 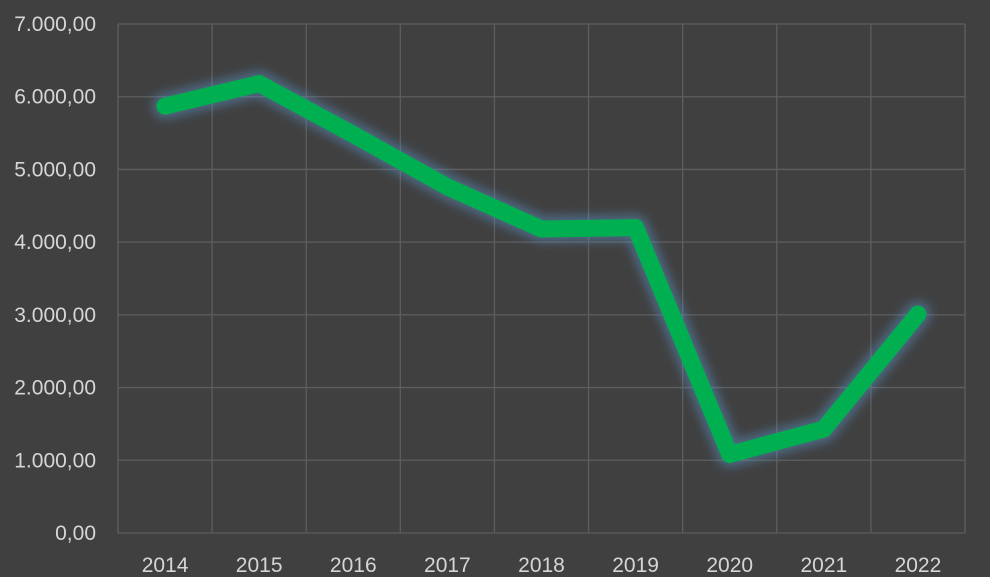 What do you see at coordinates (729, 565) in the screenshot?
I see `x-tick-label: 2020` at bounding box center [729, 565].